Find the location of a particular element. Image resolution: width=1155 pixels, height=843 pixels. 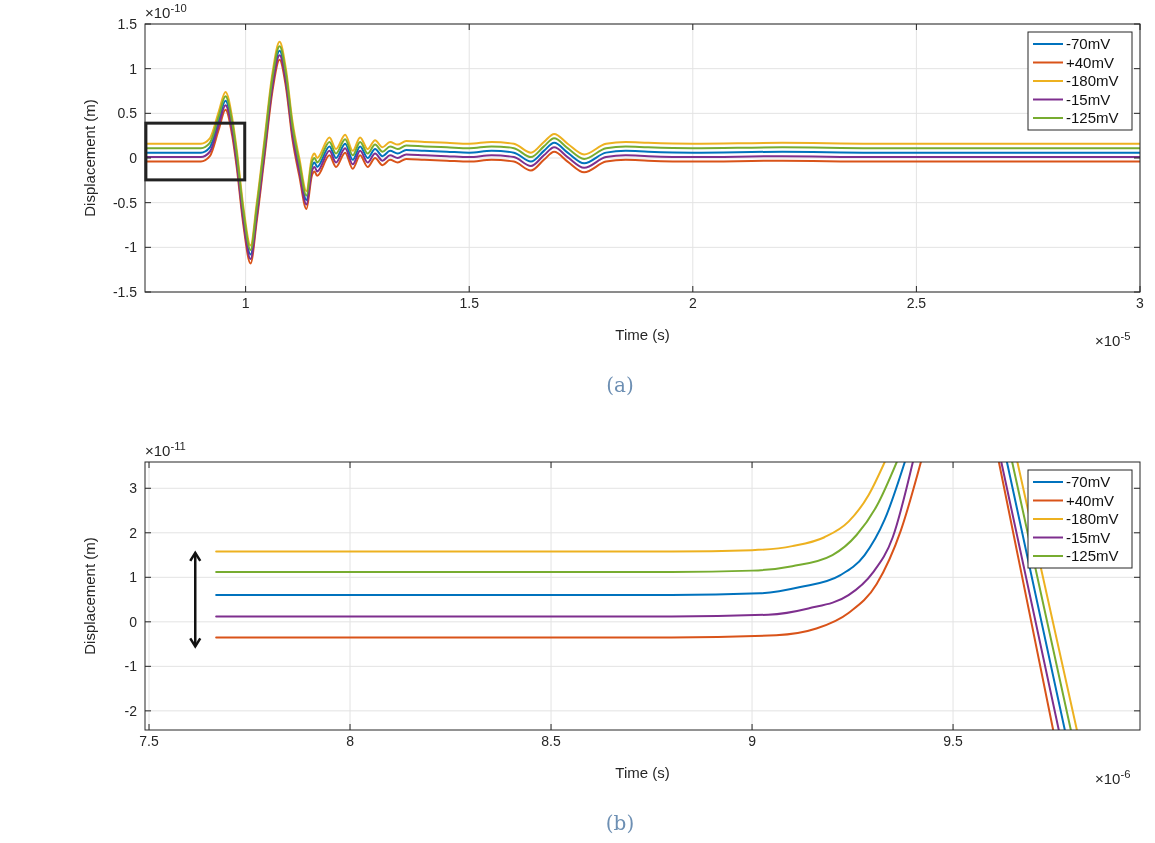

x-tick-label: 9 is located at coordinates (752, 741).